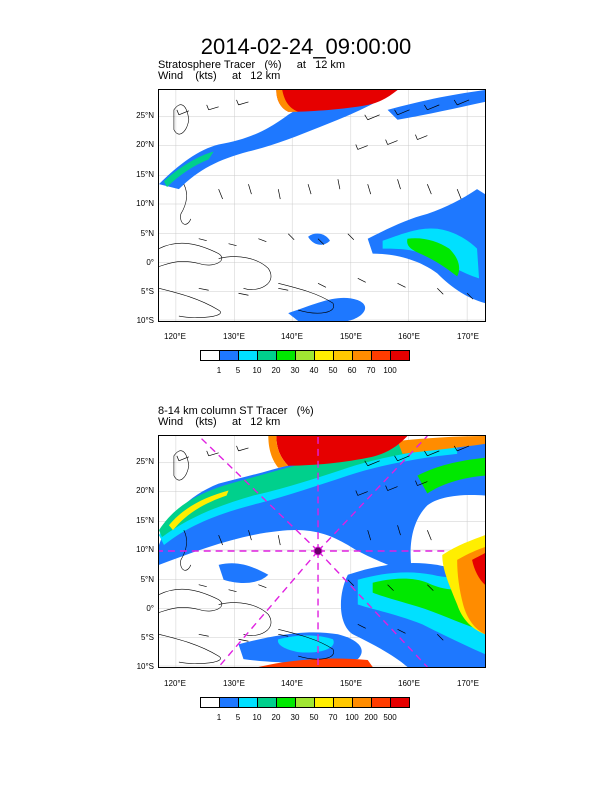 The height and width of the screenshot is (792, 612). What do you see at coordinates (306, 46) in the screenshot?
I see `main-title: 2014-02-24_09:00:00` at bounding box center [306, 46].